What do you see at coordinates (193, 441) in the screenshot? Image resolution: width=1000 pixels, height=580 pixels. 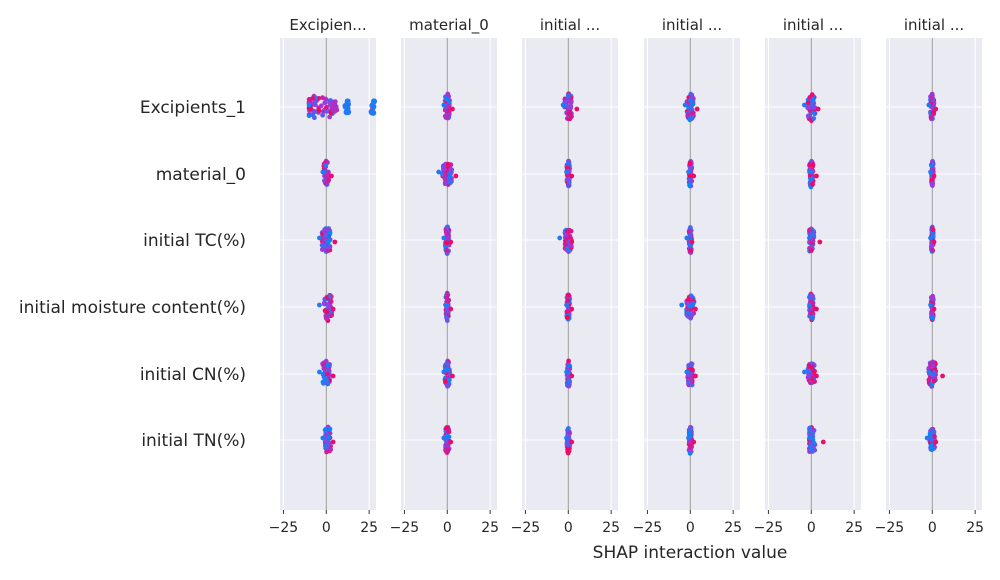 I see `feature-label: initial TN(%)` at bounding box center [193, 441].